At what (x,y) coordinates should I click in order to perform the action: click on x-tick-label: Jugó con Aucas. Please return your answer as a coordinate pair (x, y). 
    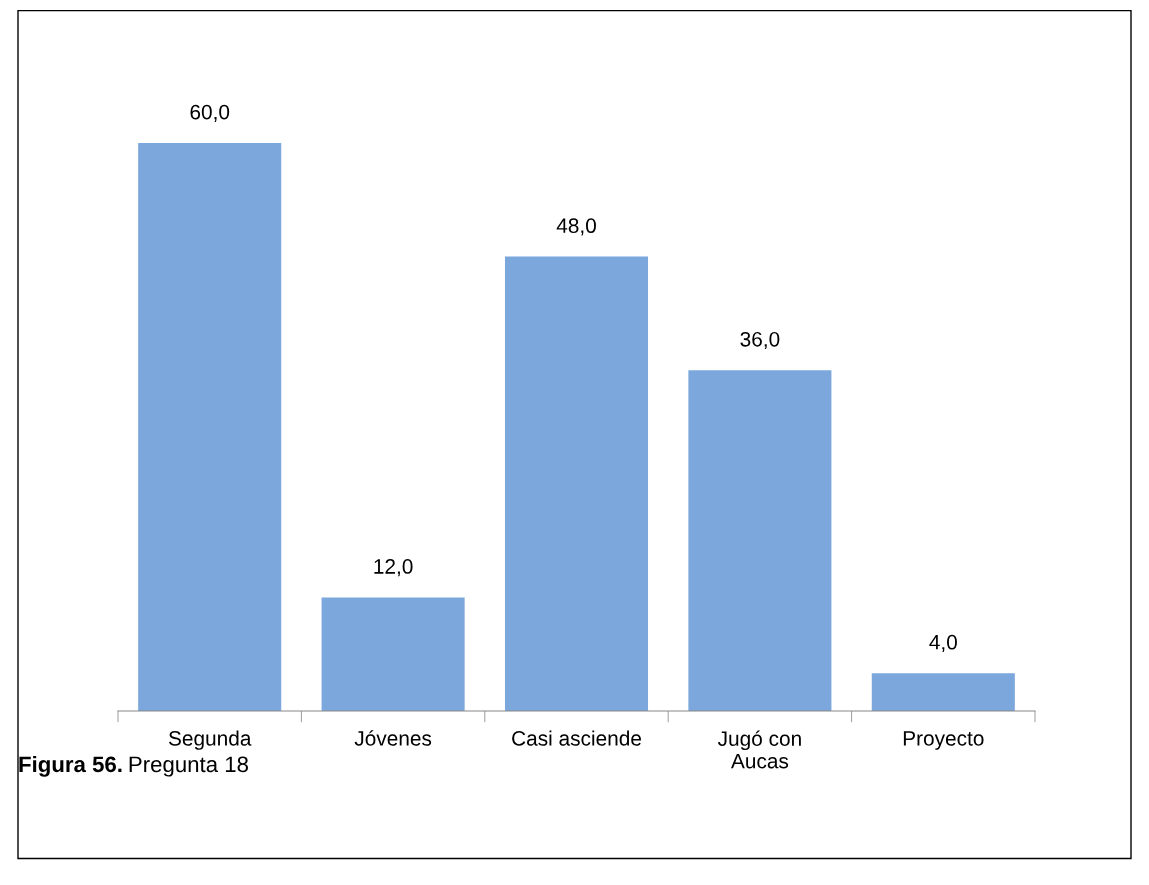
    Looking at the image, I should click on (759, 749).